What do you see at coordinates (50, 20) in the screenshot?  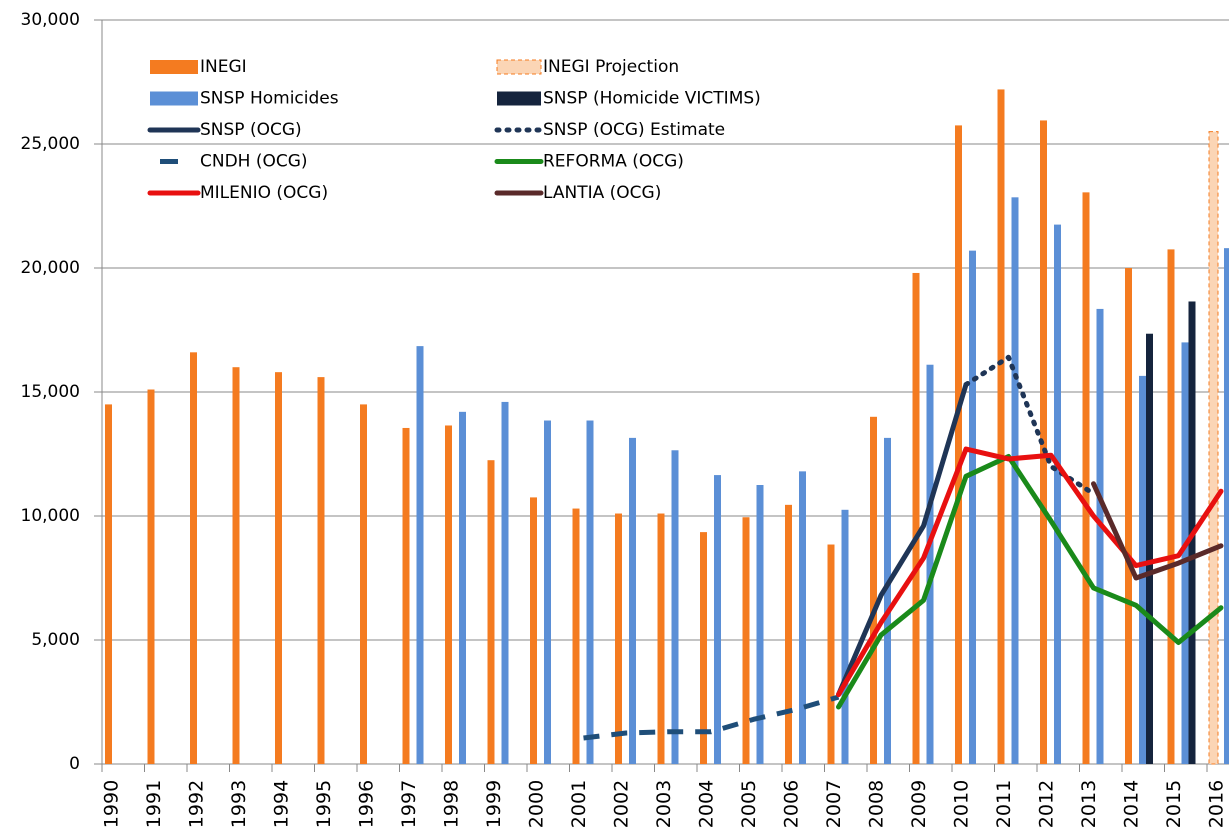 I see `y-tick-label: 30,000` at bounding box center [50, 20].